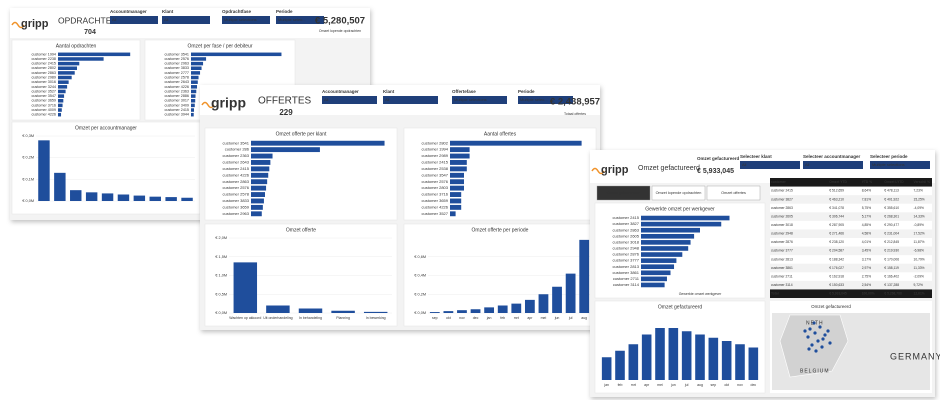  I want to click on table-total-cell: € 5,933,045, so click(838, 294).